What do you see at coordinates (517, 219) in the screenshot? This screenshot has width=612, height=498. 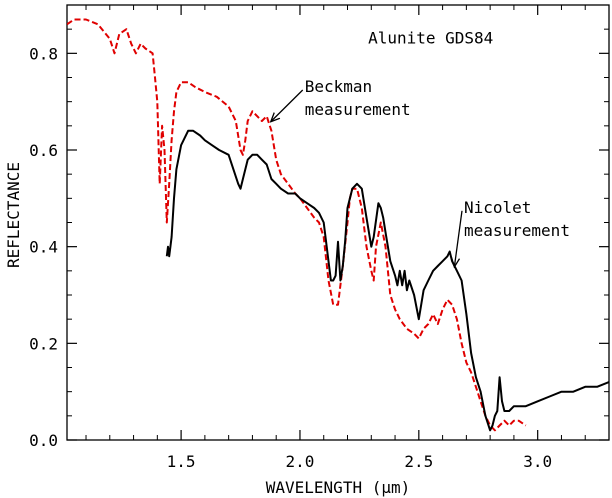 I see `nicolet-label: Nicolet measurement` at bounding box center [517, 219].